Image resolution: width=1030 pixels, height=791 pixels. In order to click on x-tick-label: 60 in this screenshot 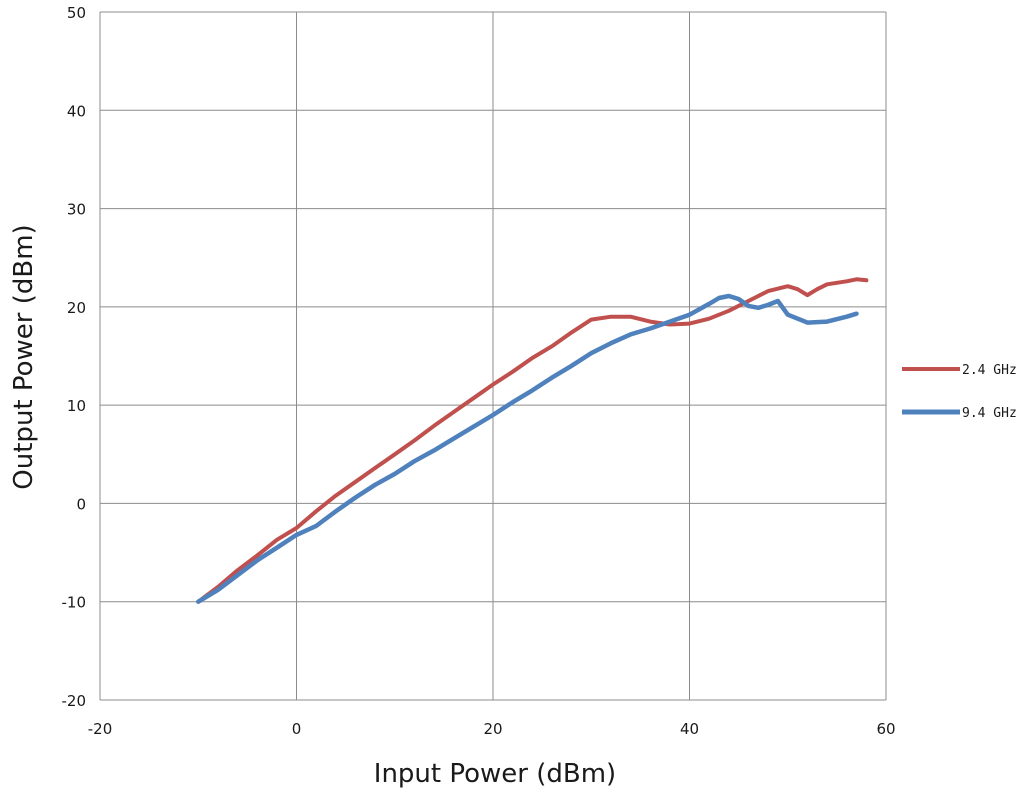, I will do `click(885, 729)`.